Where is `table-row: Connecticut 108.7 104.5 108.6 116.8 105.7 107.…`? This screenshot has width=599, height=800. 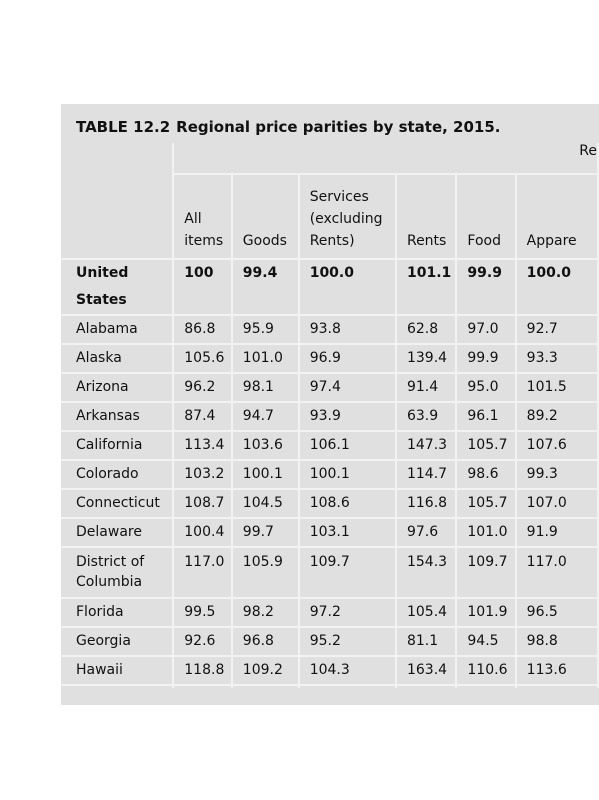 table-row: Connecticut 108.7 104.5 108.6 116.8 105.7 107.… is located at coordinates (330, 504).